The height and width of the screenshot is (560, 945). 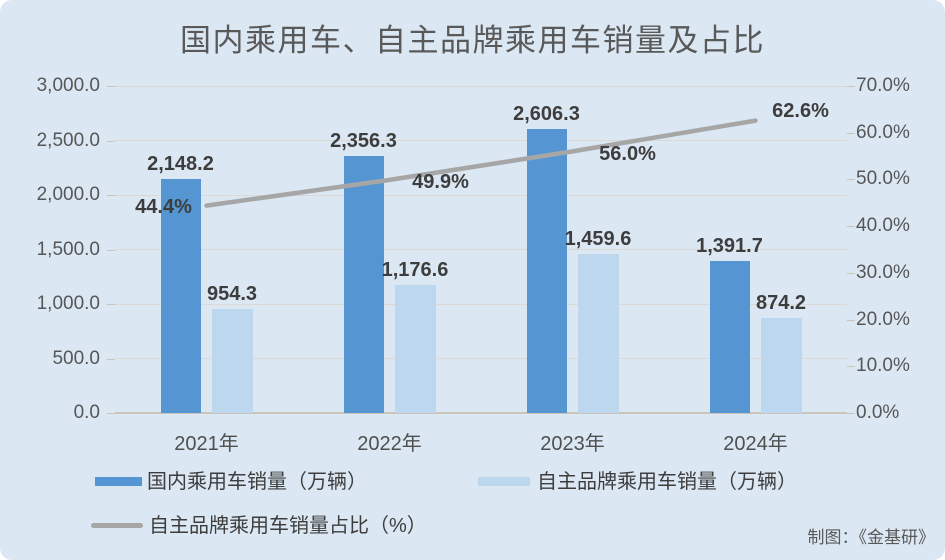 I want to click on x-axis-line, so click(x=481, y=413).